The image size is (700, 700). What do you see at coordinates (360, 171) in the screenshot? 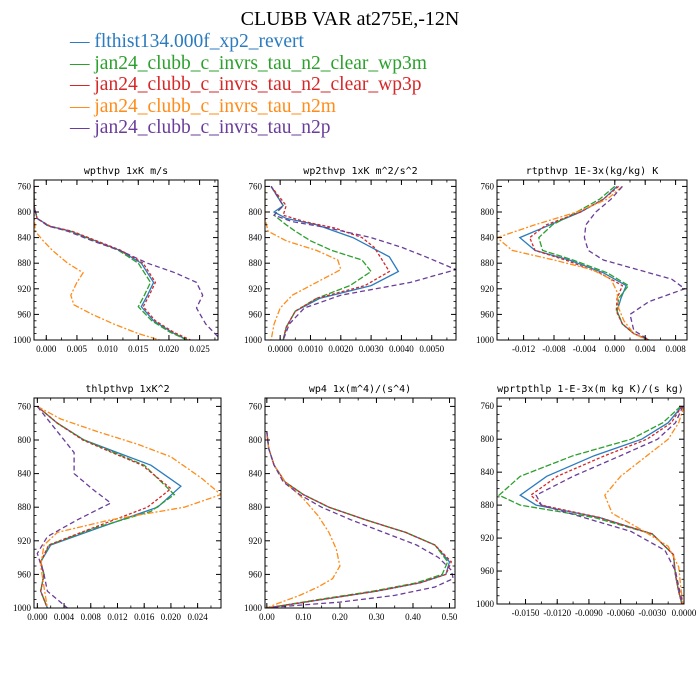
I see `panel-title: wp2thvp 1xK m^2/s^2` at bounding box center [360, 171].